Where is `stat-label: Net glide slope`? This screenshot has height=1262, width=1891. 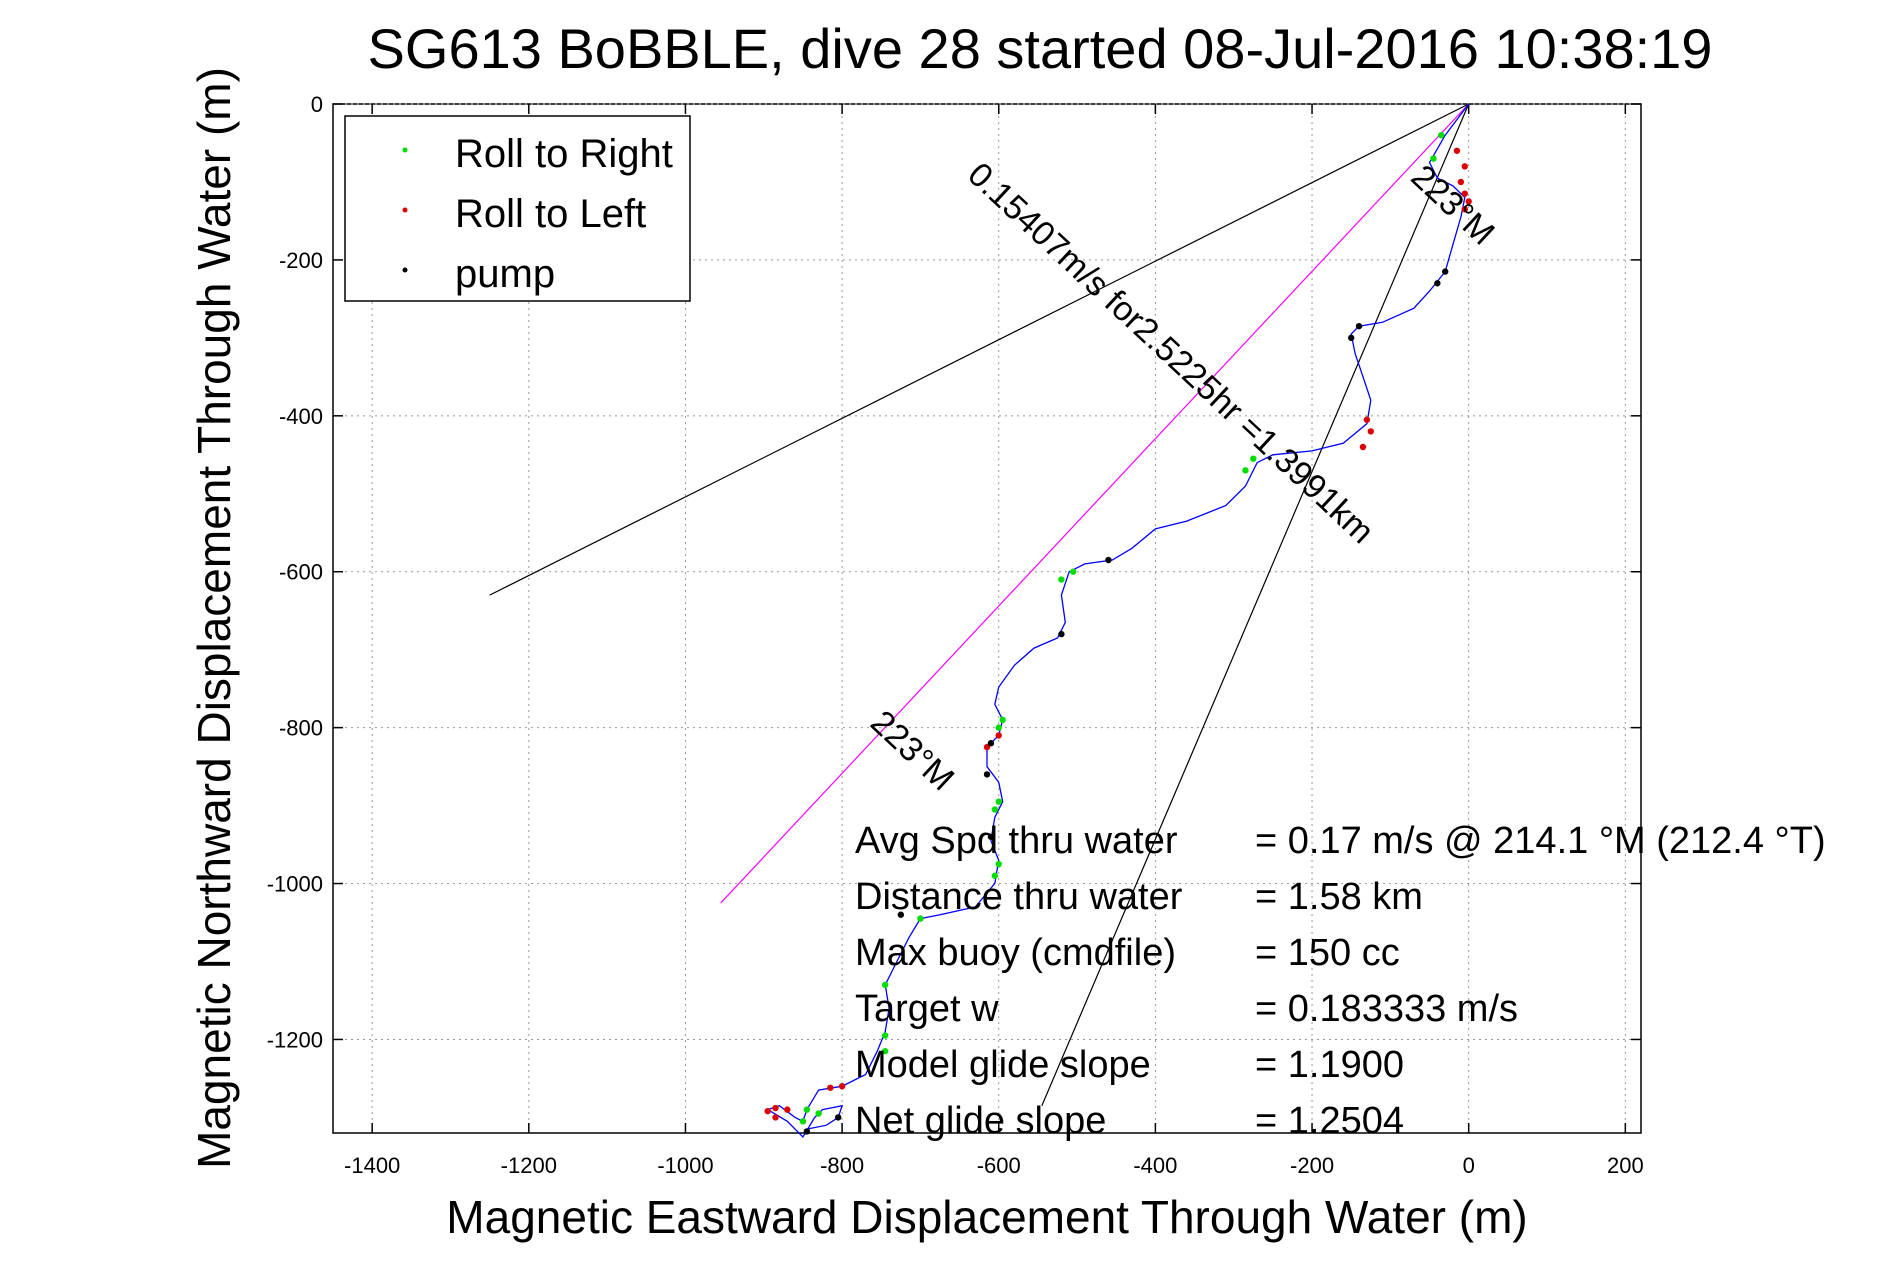
stat-label: Net glide slope is located at coordinates (980, 1121).